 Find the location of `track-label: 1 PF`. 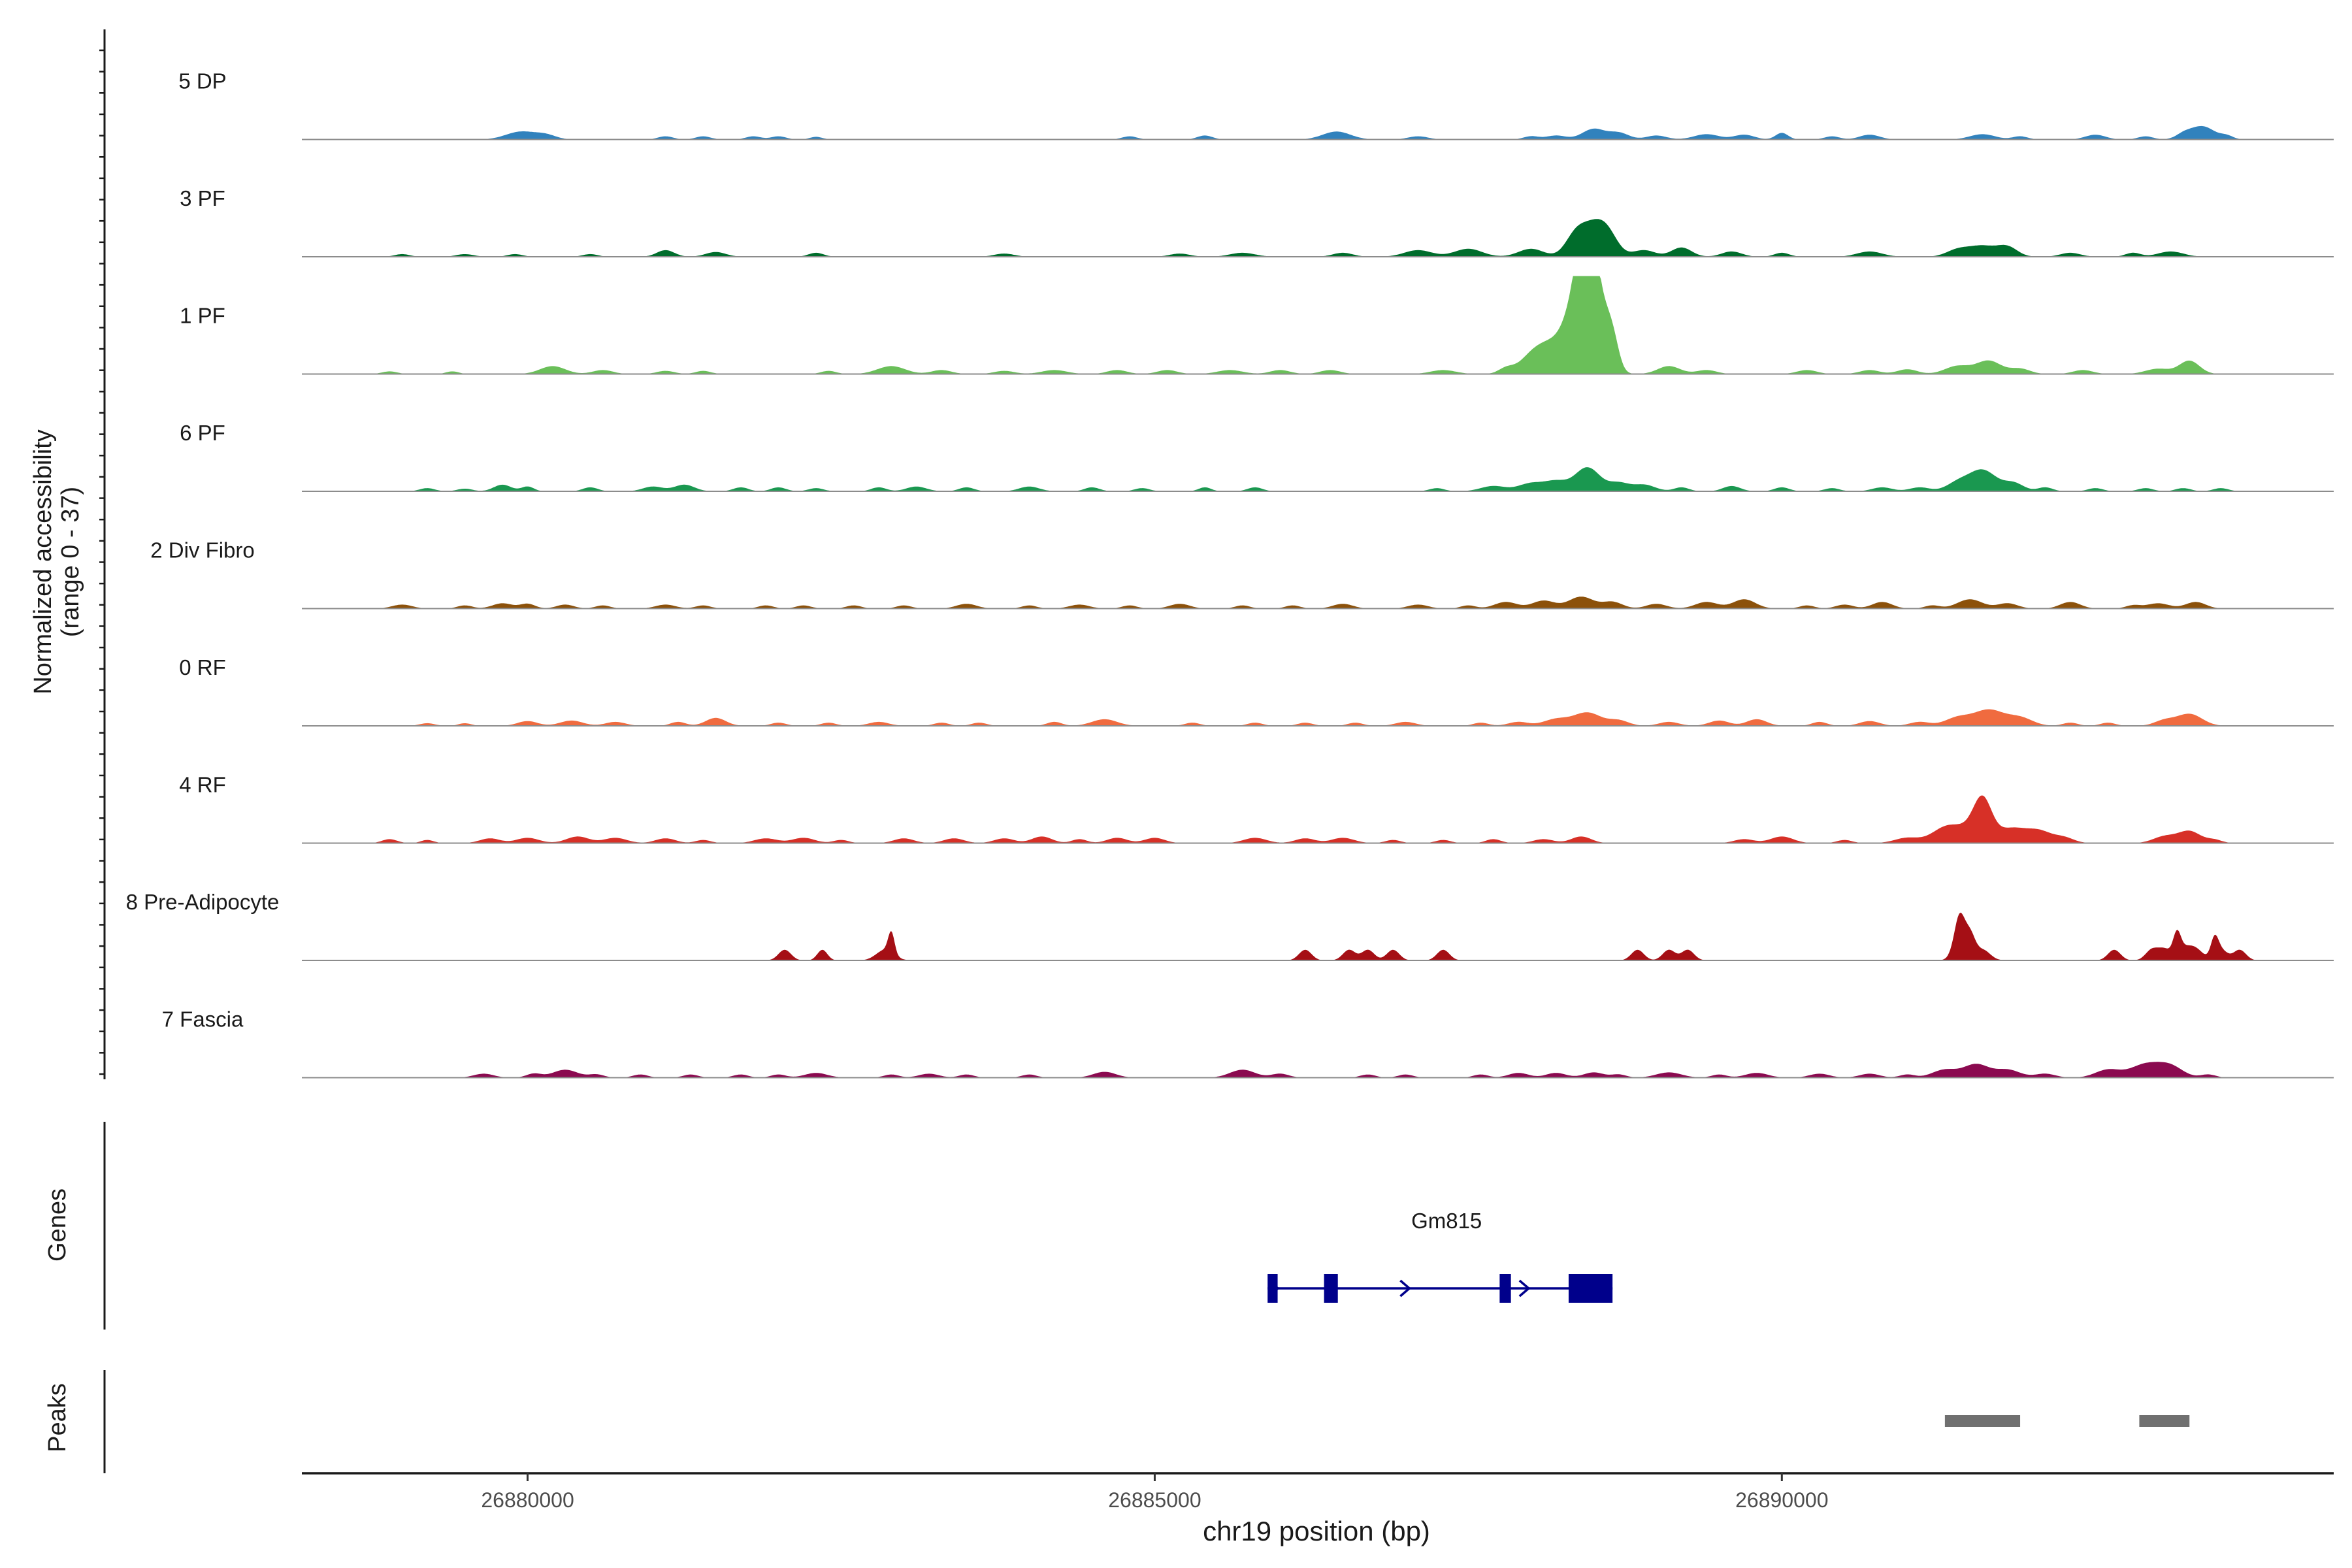

track-label: 1 PF is located at coordinates (202, 316).